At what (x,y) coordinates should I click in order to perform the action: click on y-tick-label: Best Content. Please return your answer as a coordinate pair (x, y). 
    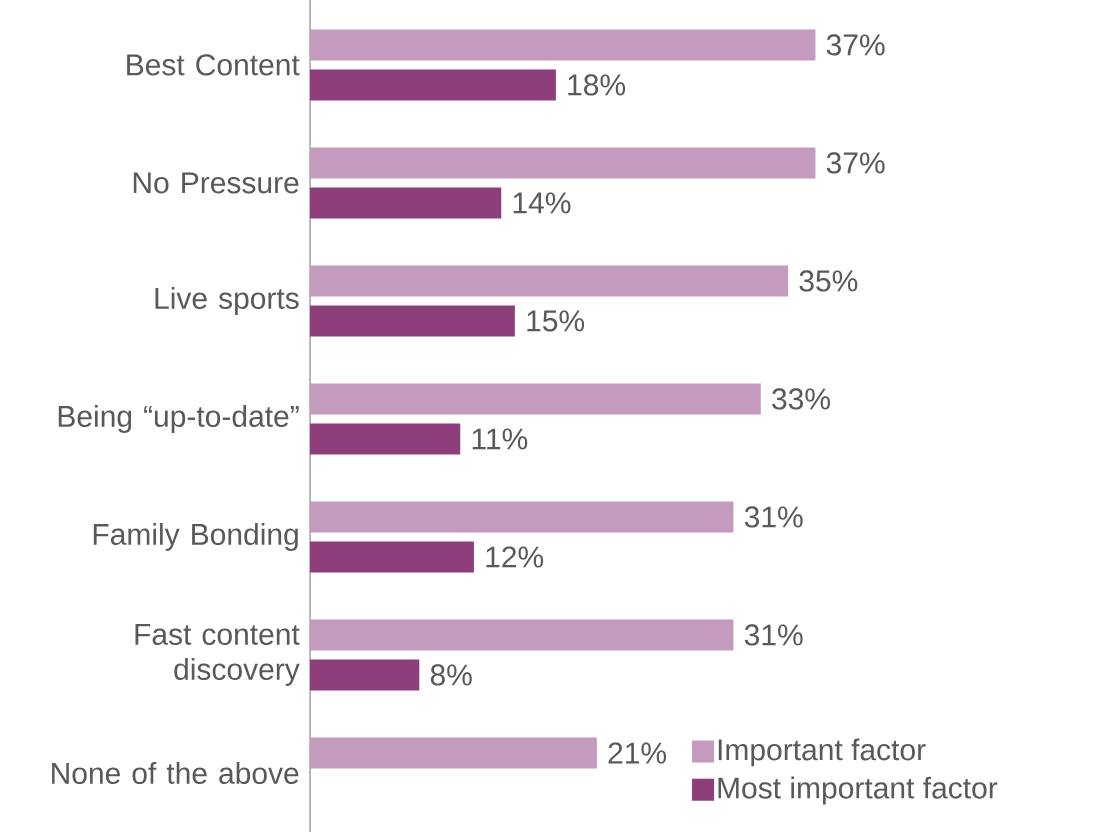
    Looking at the image, I should click on (213, 65).